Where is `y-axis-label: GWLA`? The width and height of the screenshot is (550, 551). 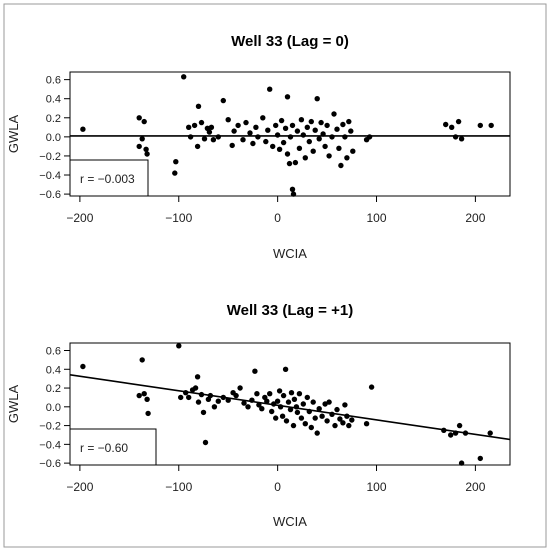
y-axis-label: GWLA is located at coordinates (13, 134).